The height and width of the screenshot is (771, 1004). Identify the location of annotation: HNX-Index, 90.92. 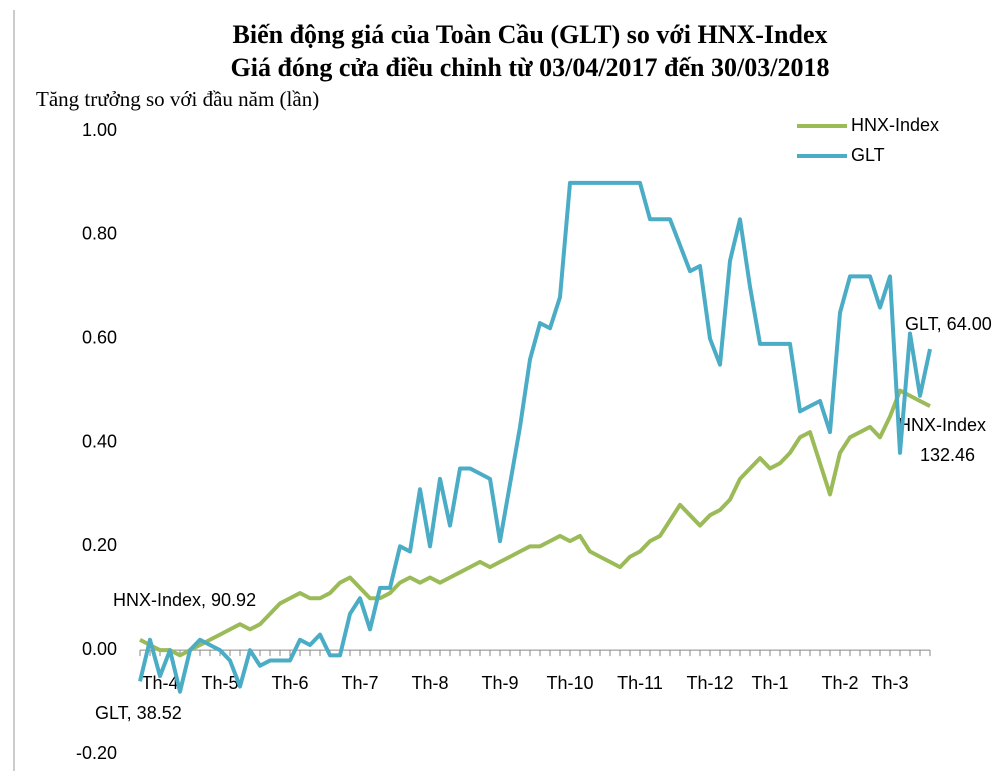
(184, 600).